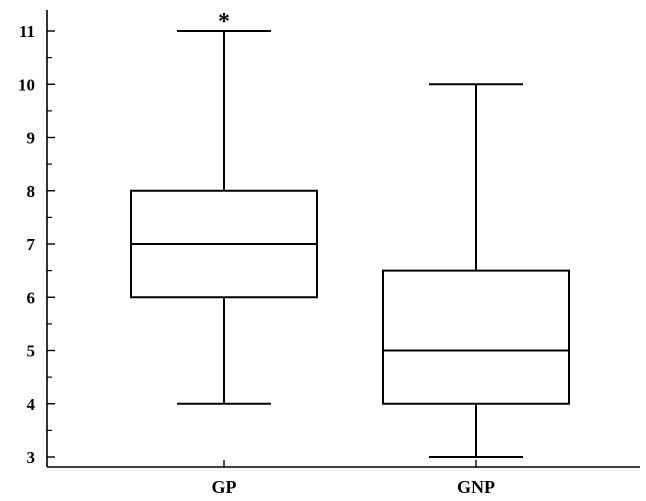  I want to click on y-tick-label: 11, so click(27, 31).